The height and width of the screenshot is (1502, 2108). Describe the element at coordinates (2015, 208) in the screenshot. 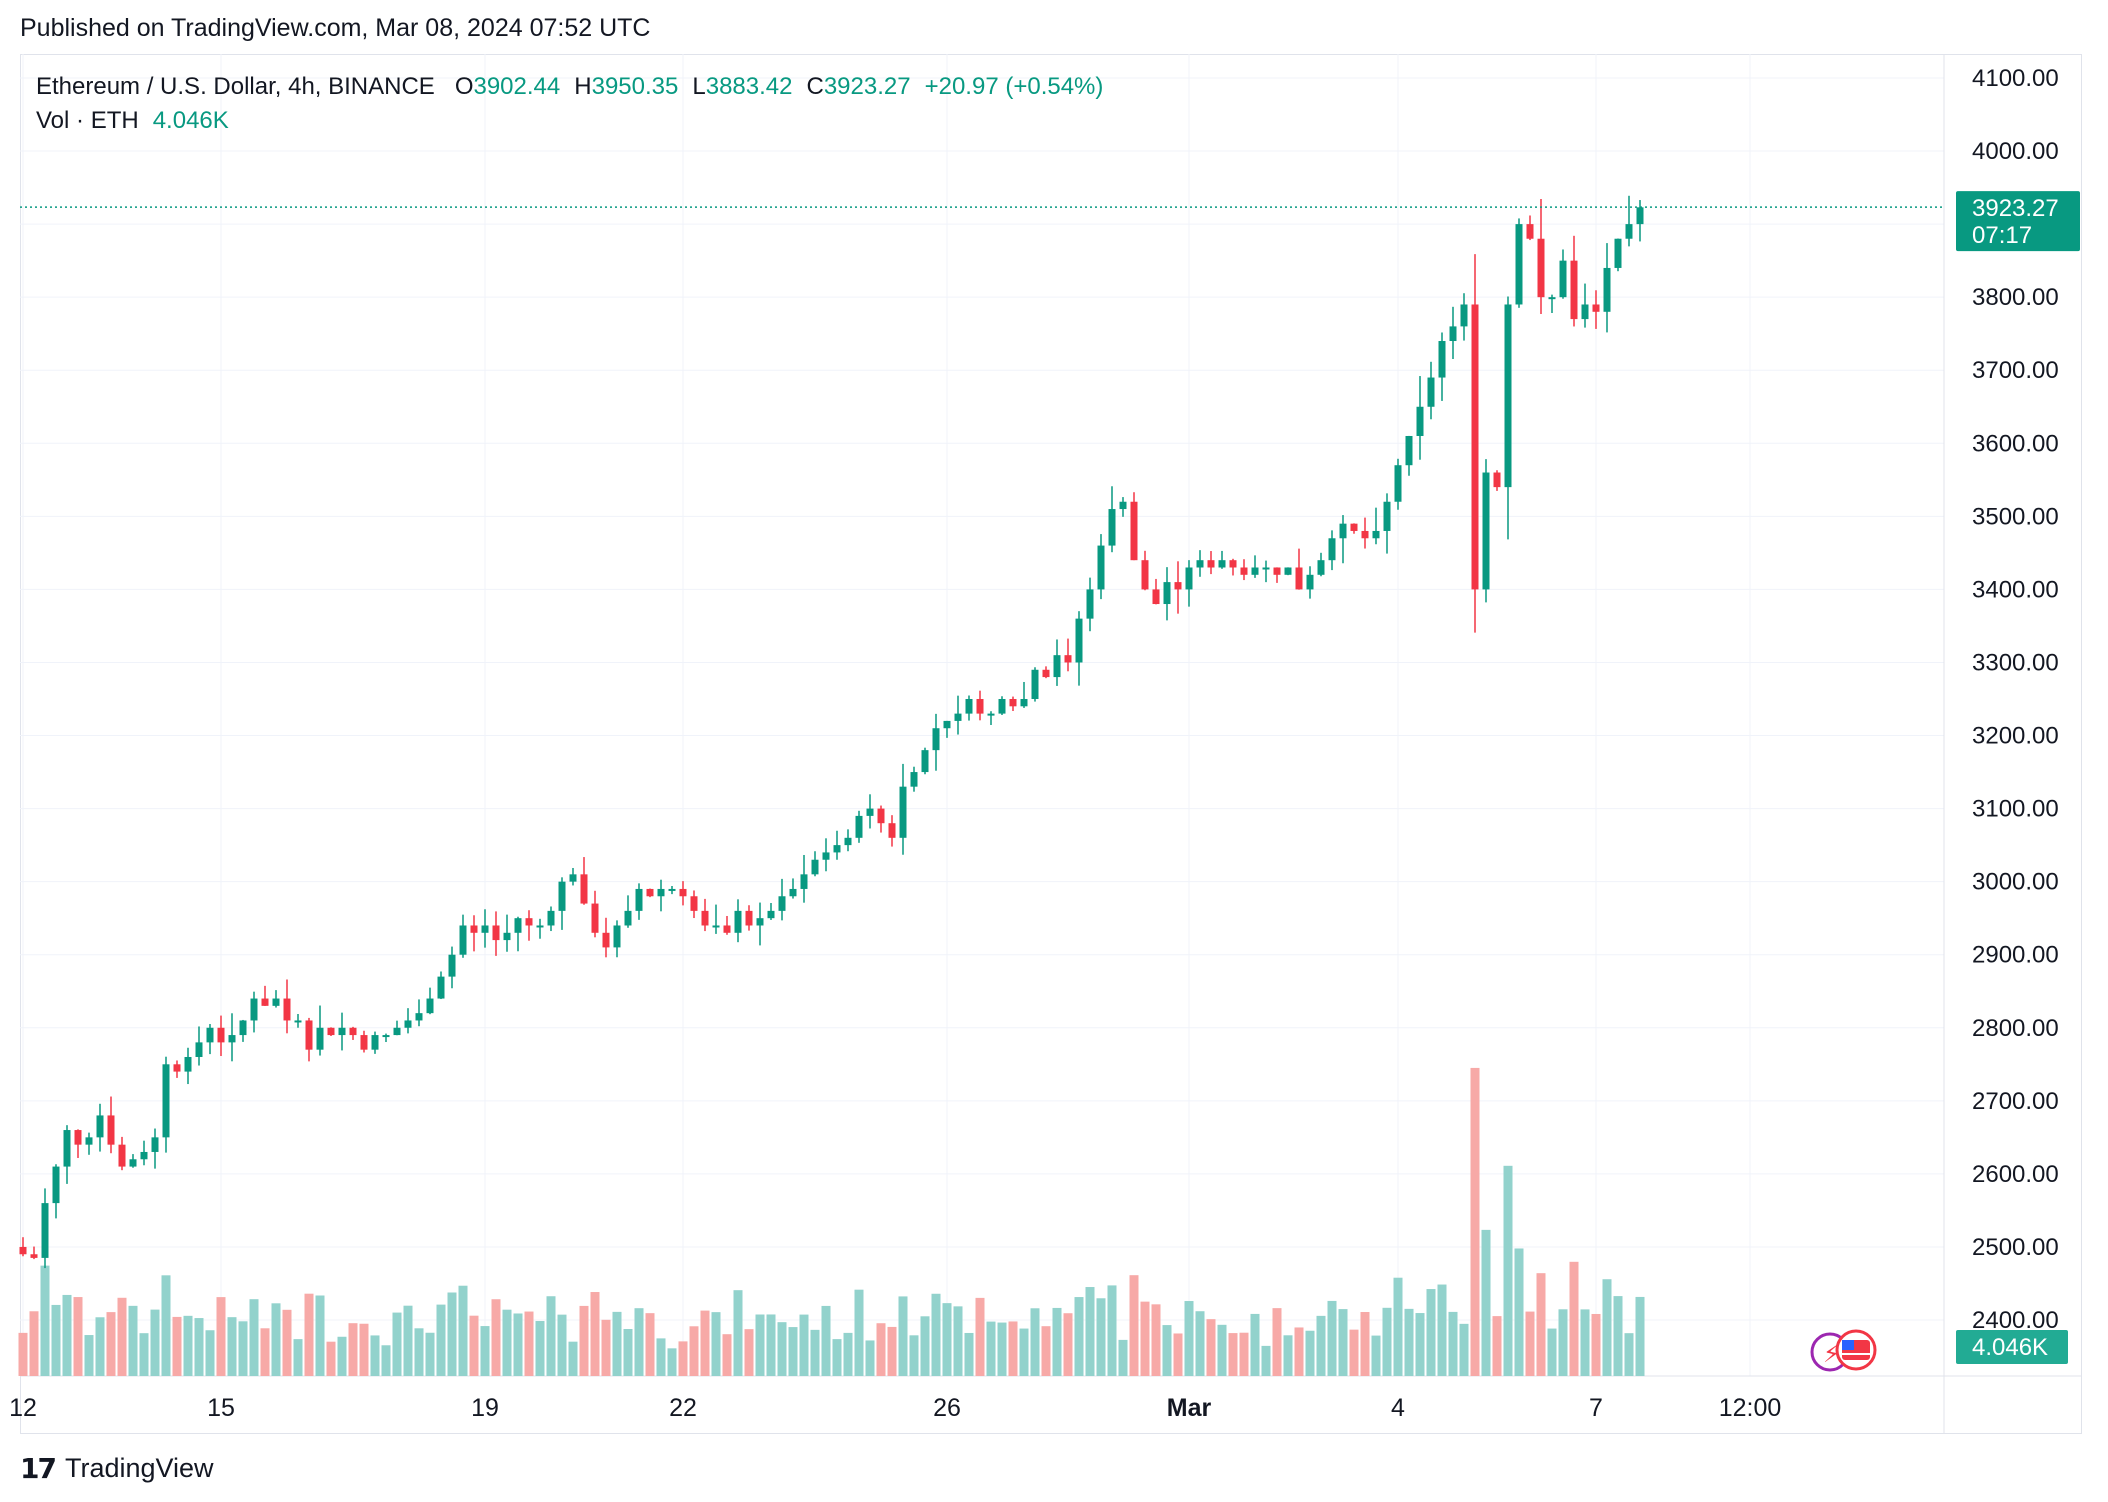

I see `price-tag-price: 3923.27` at that location.